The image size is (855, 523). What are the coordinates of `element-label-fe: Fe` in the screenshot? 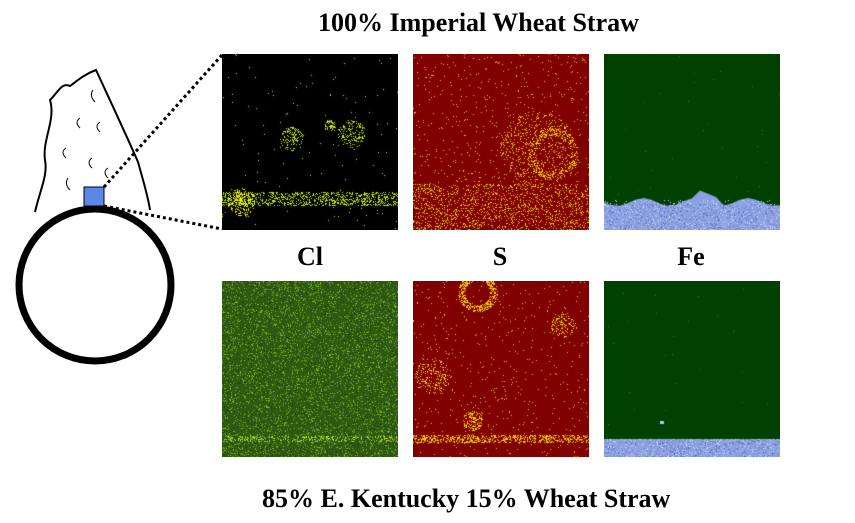 It's located at (691, 256).